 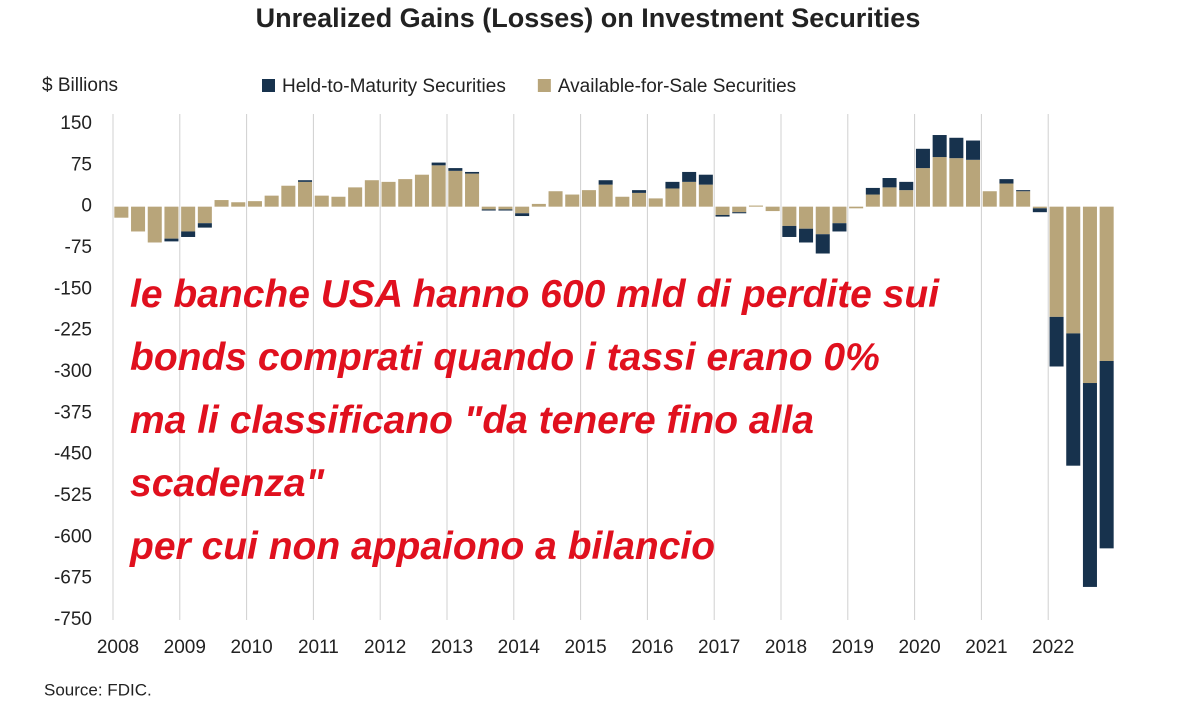 What do you see at coordinates (73, 495) in the screenshot?
I see `y-tick-label: -525` at bounding box center [73, 495].